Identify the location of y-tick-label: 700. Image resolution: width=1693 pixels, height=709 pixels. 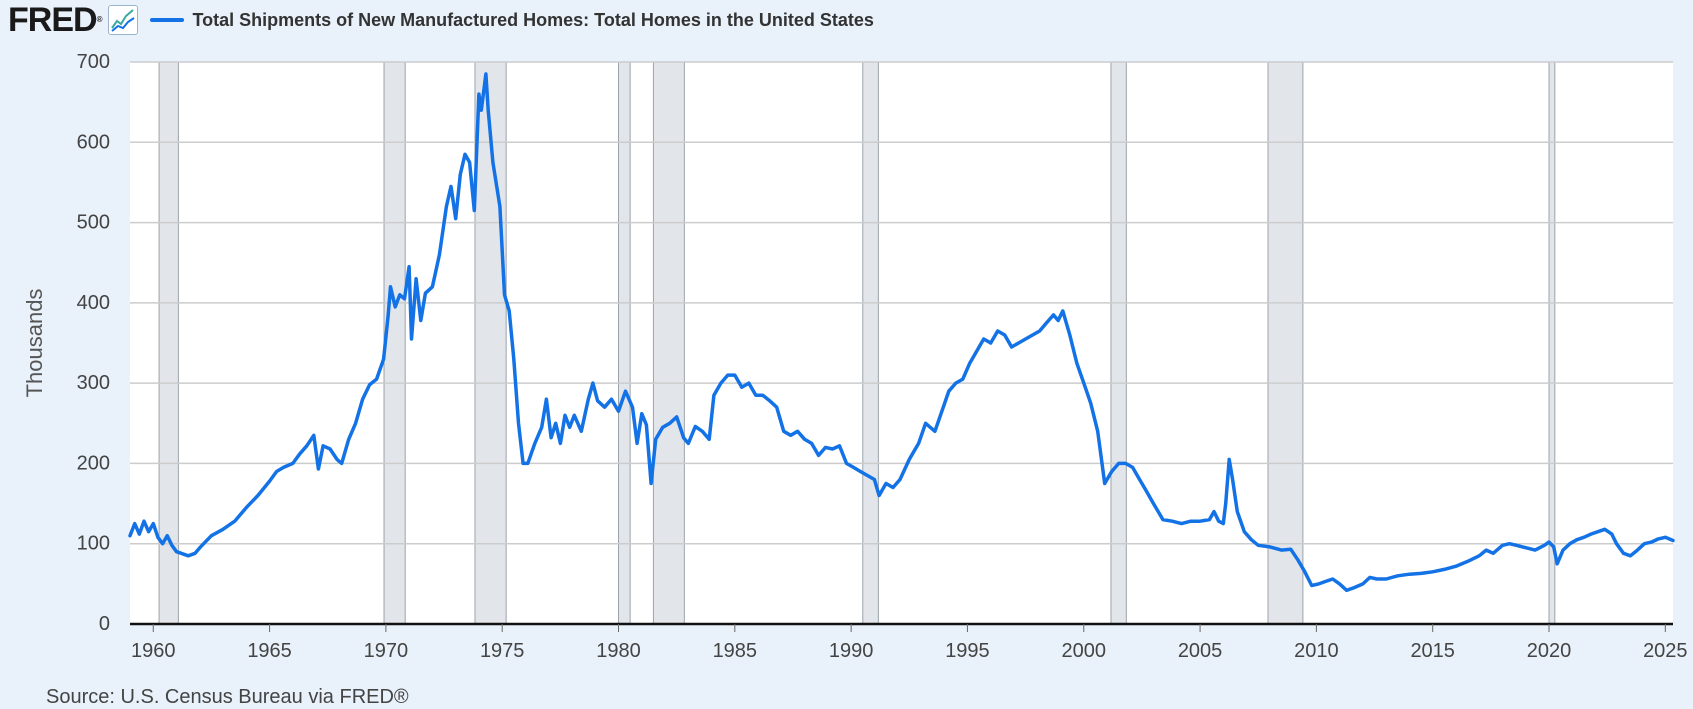
(93, 62).